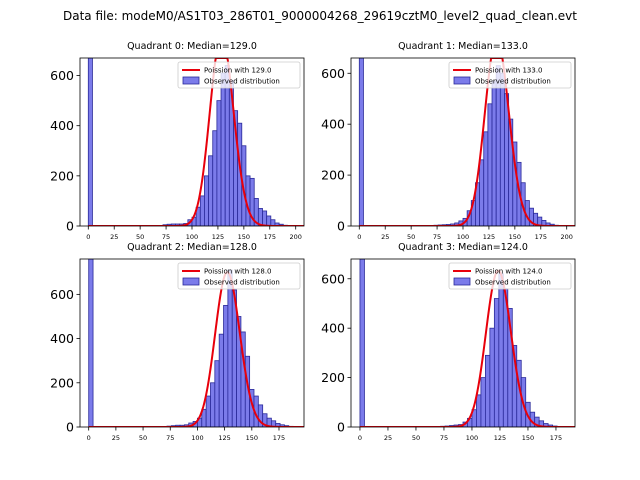 This screenshot has width=640, height=480. What do you see at coordinates (238, 272) in the screenshot?
I see `legend-fit-label: Poission with 128.0` at bounding box center [238, 272].